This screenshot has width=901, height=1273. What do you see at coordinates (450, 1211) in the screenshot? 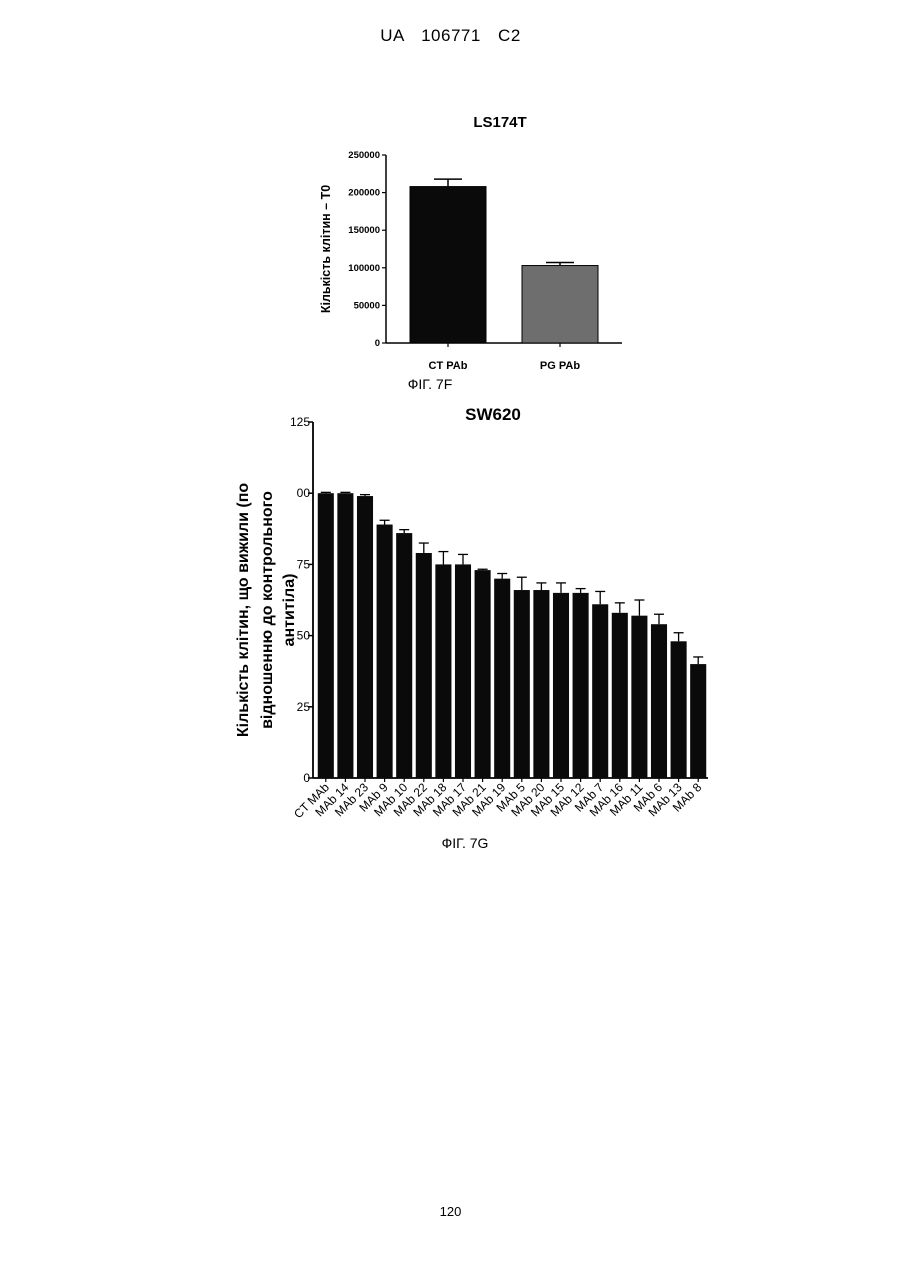
I see `page-number: 120` at bounding box center [450, 1211].